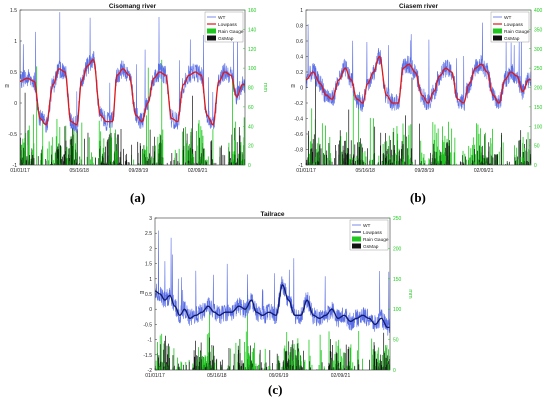 The image size is (550, 401). I want to click on caption-c: (c), so click(275, 389).